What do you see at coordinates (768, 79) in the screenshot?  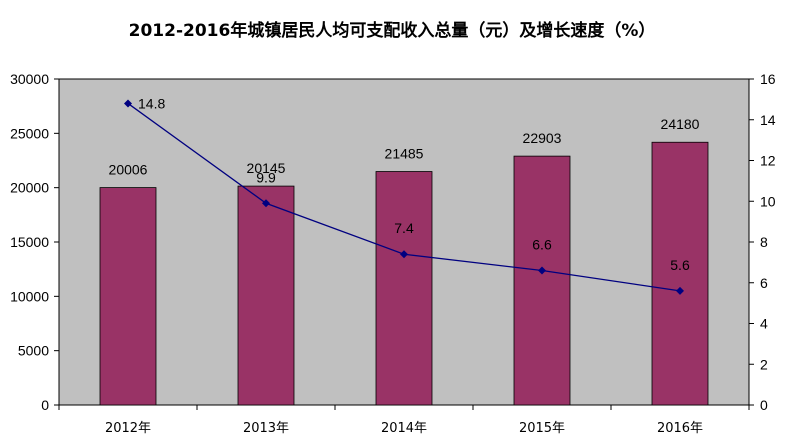 I see `right-tick-label: 16` at bounding box center [768, 79].